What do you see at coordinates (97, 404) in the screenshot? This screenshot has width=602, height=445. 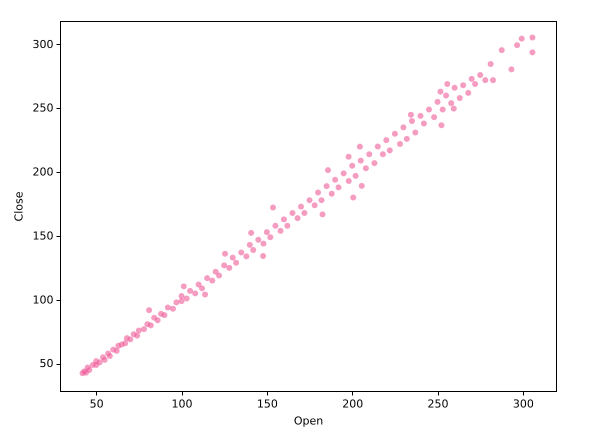 I see `x-tick-label: 50` at bounding box center [97, 404].